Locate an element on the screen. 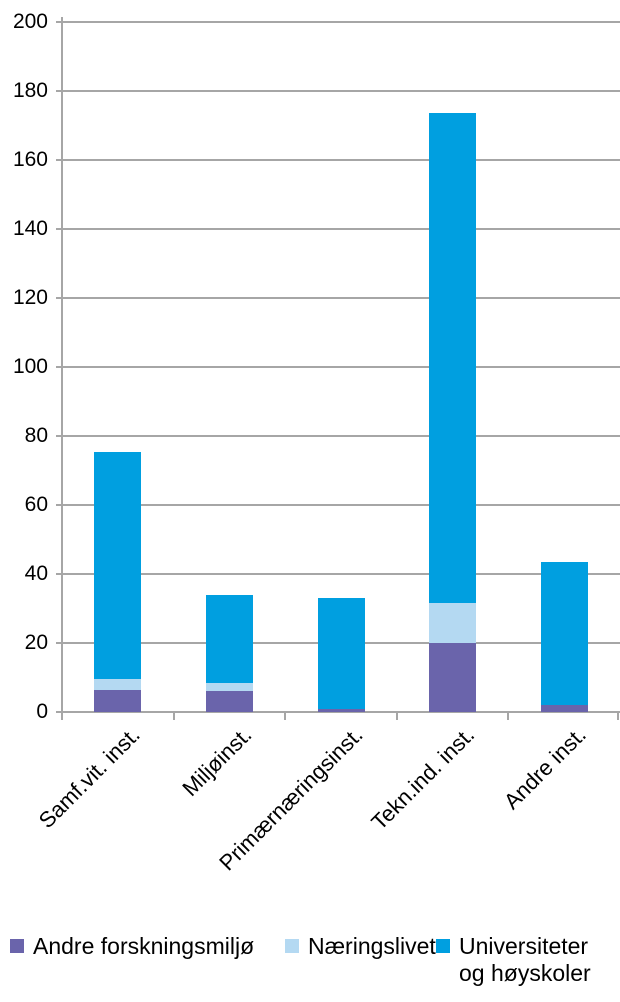 The width and height of the screenshot is (620, 1002). y-tick-label: 100 is located at coordinates (30, 366).